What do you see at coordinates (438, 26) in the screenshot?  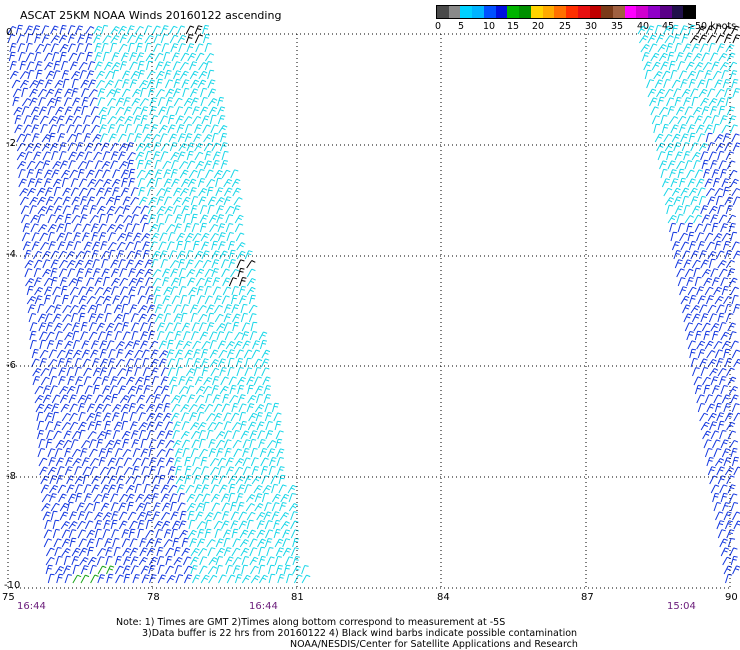 I see `legend-label-0: 0` at bounding box center [438, 26].